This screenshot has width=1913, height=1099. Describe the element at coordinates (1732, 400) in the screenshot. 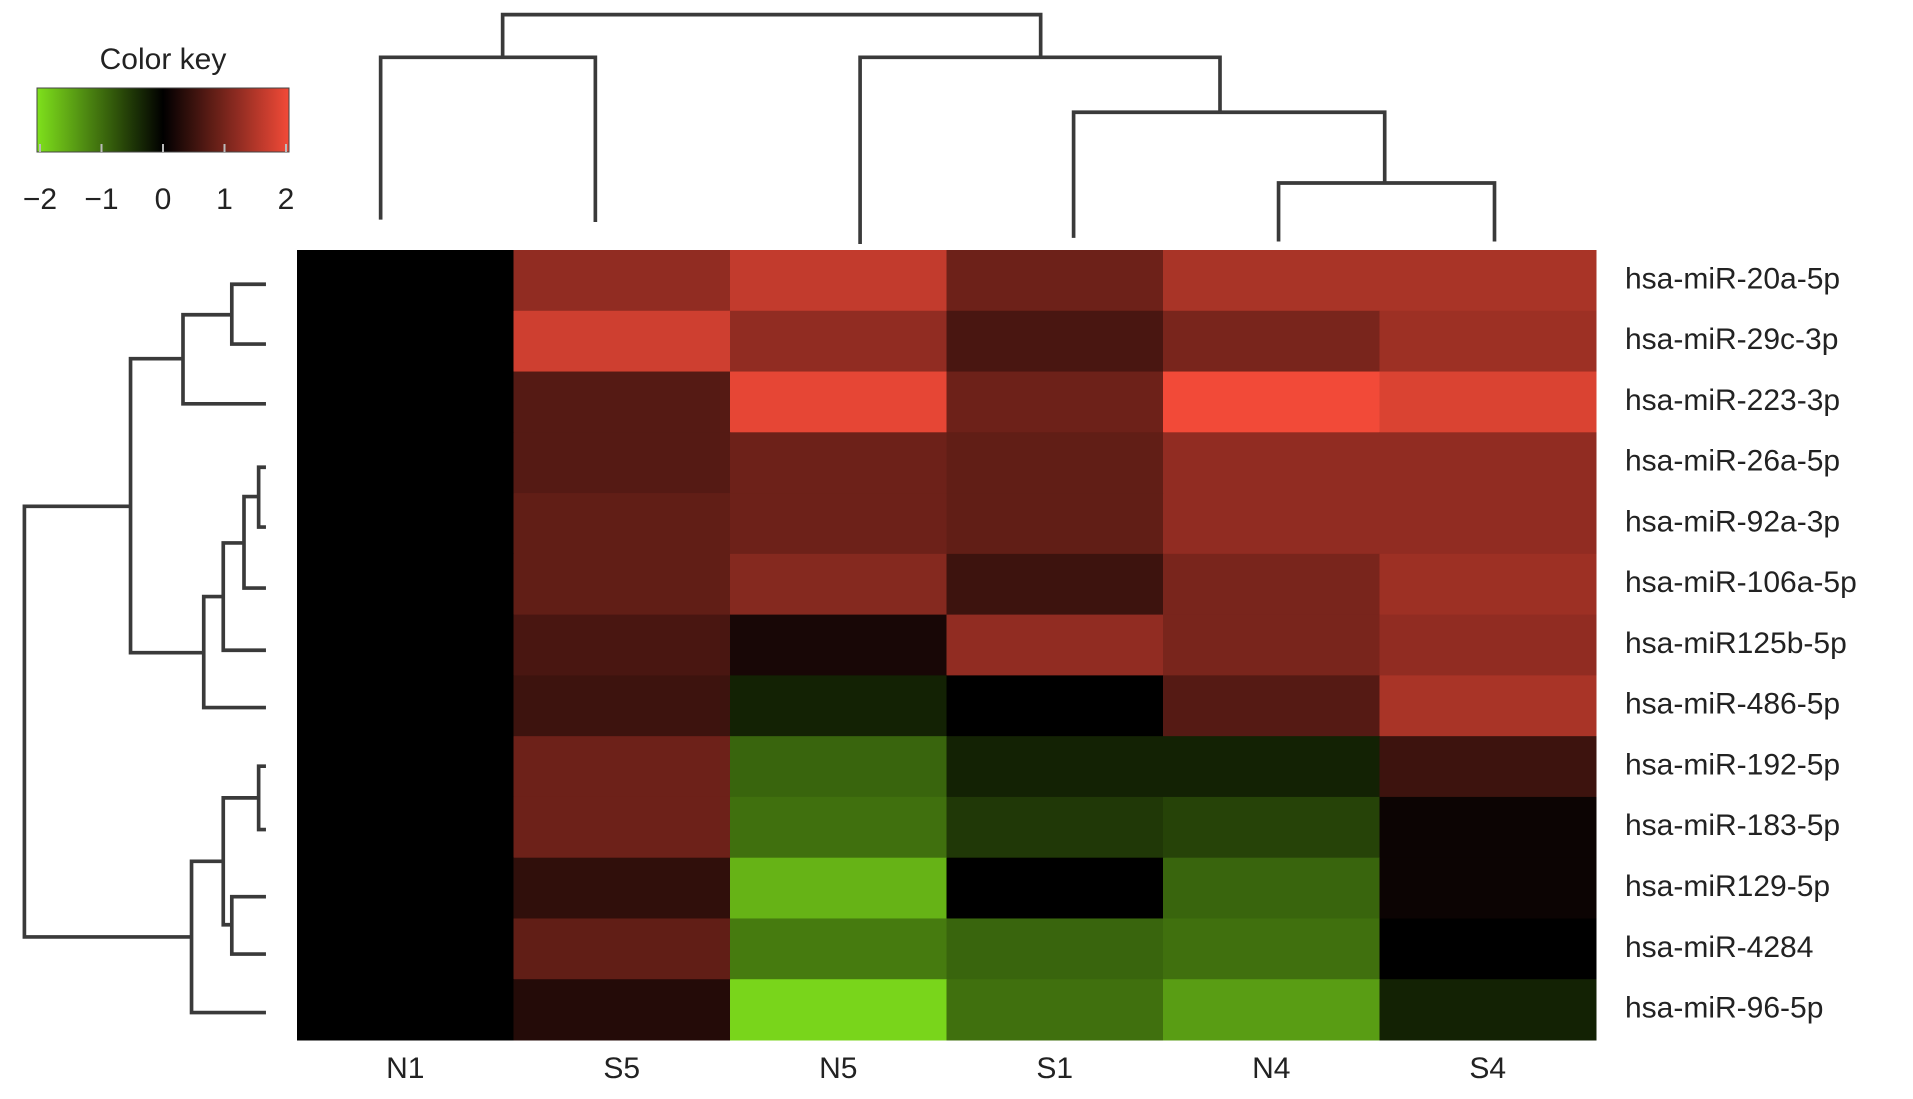

I see `row-label: hsa-miR-223-3p` at that location.